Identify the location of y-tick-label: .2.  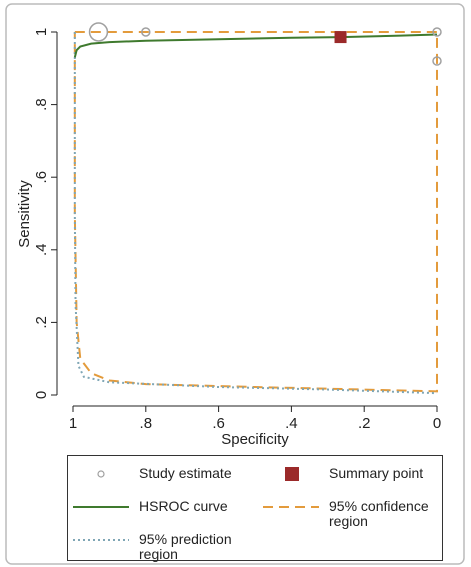
(41, 322).